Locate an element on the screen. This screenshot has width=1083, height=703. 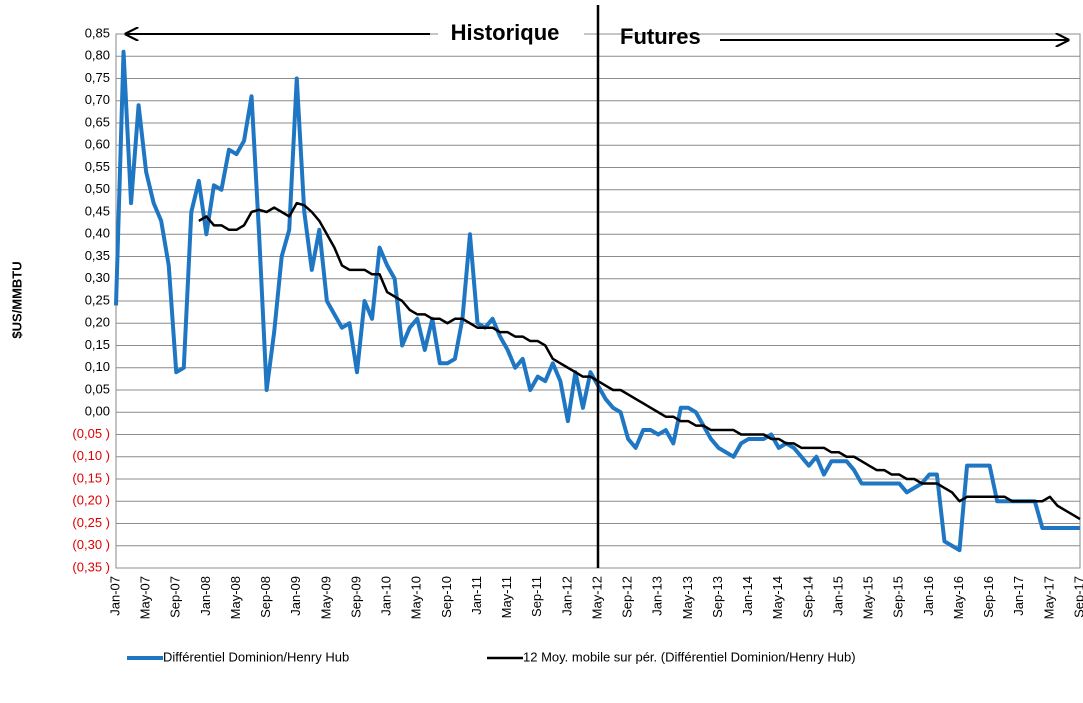
x-tick-label: May-15 is located at coordinates (868, 597).